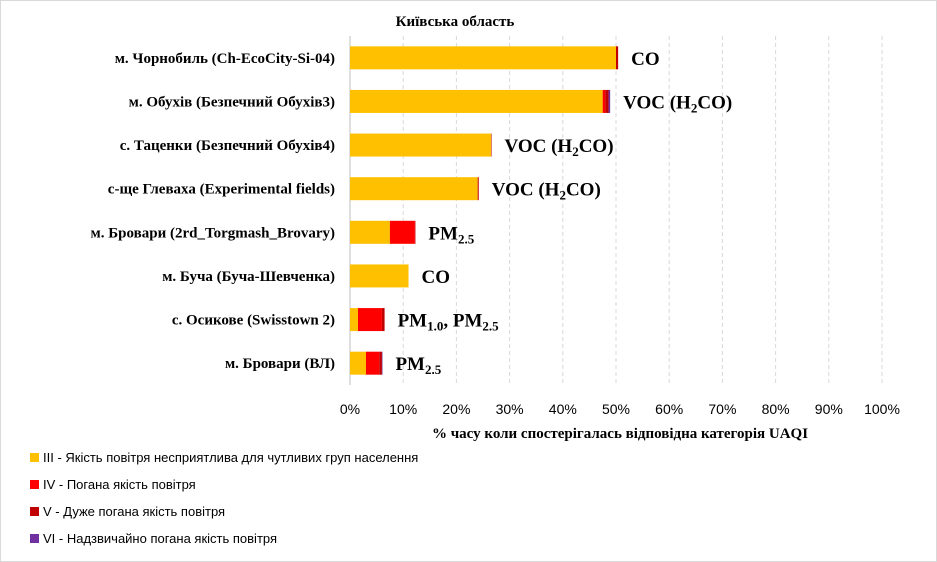 Image resolution: width=937 pixels, height=562 pixels. Describe the element at coordinates (882, 409) in the screenshot. I see `x-tick-label: 100%` at that location.